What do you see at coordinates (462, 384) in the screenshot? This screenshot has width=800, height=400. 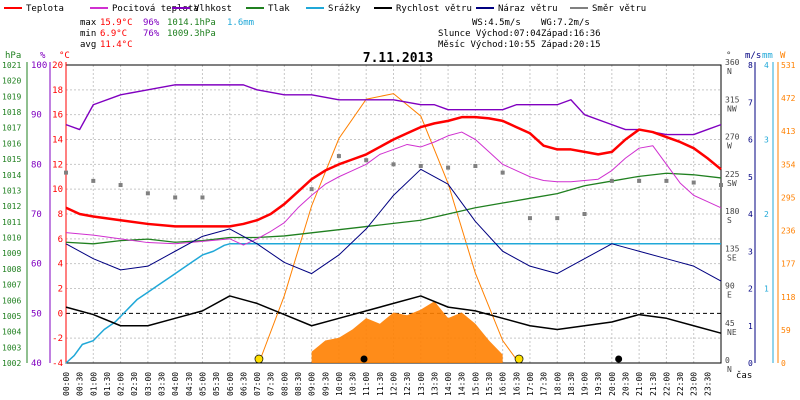 I see `time-tick-label: 14:30` at bounding box center [462, 384].